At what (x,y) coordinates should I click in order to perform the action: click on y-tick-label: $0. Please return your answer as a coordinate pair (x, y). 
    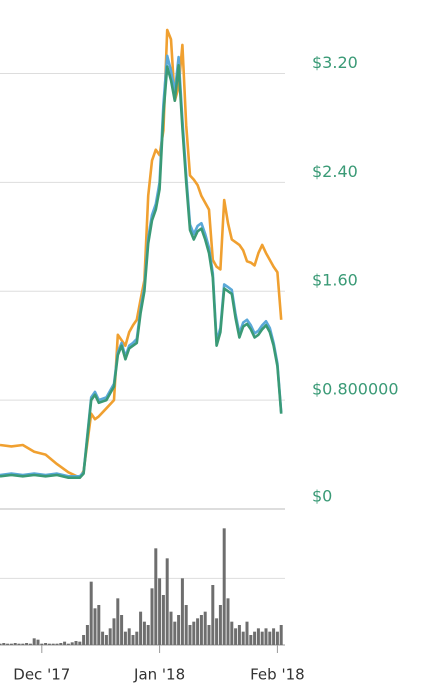
    Looking at the image, I should click on (322, 496).